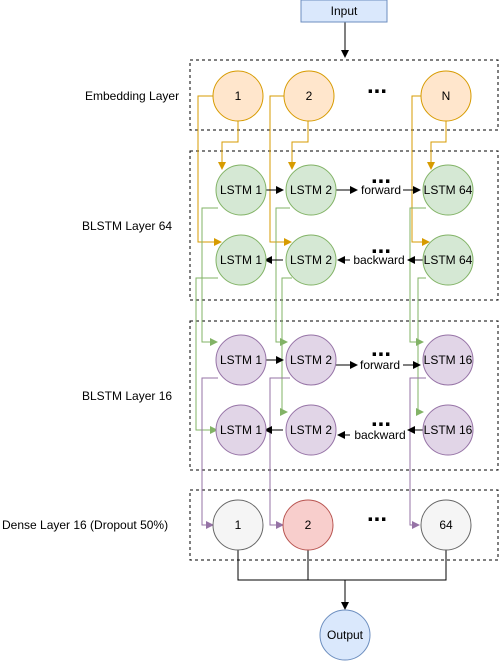  What do you see at coordinates (448, 190) in the screenshot?
I see `blstm64-forward-node-64-label: LSTM 64` at bounding box center [448, 190].